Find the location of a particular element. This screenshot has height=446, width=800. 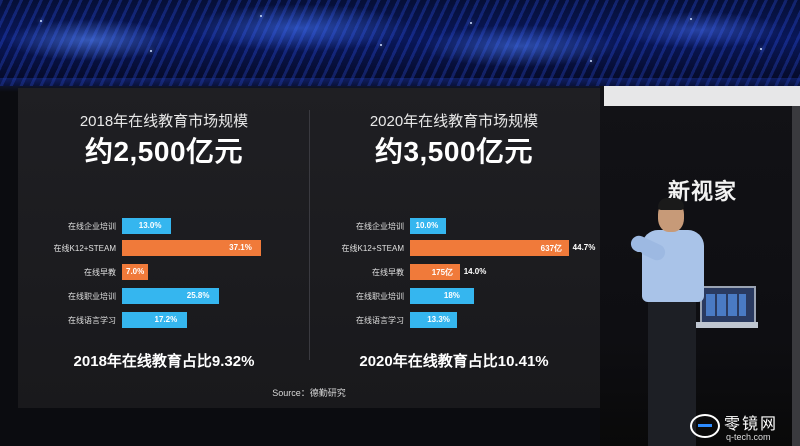

bar-outside-label: 44.7% is located at coordinates (584, 247).